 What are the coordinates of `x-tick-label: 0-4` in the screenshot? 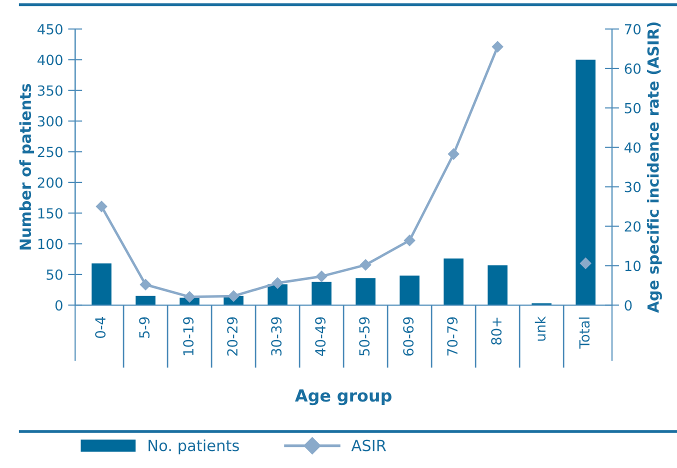 It's located at (100, 327).